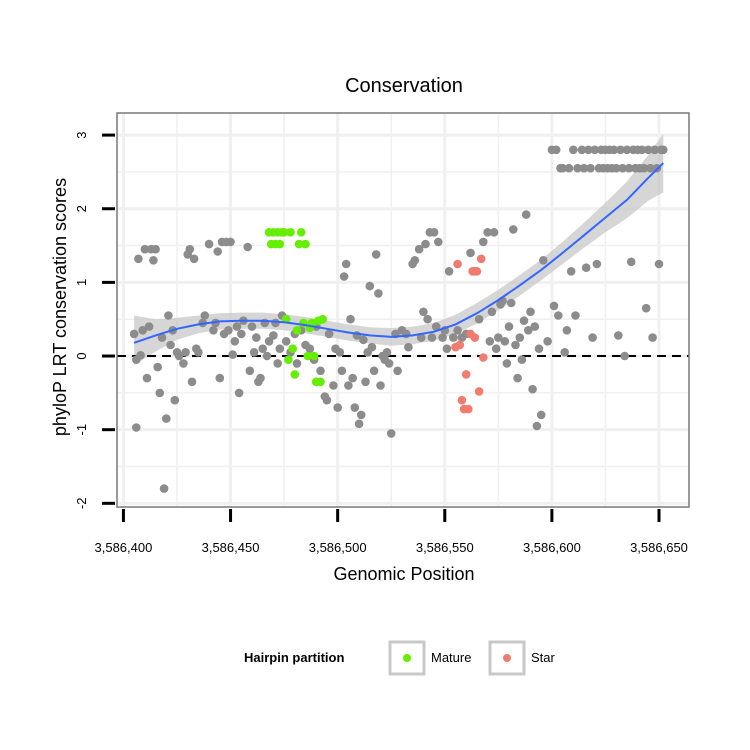 Image resolution: width=750 pixels, height=750 pixels. I want to click on y-tick-label: -1, so click(81, 430).